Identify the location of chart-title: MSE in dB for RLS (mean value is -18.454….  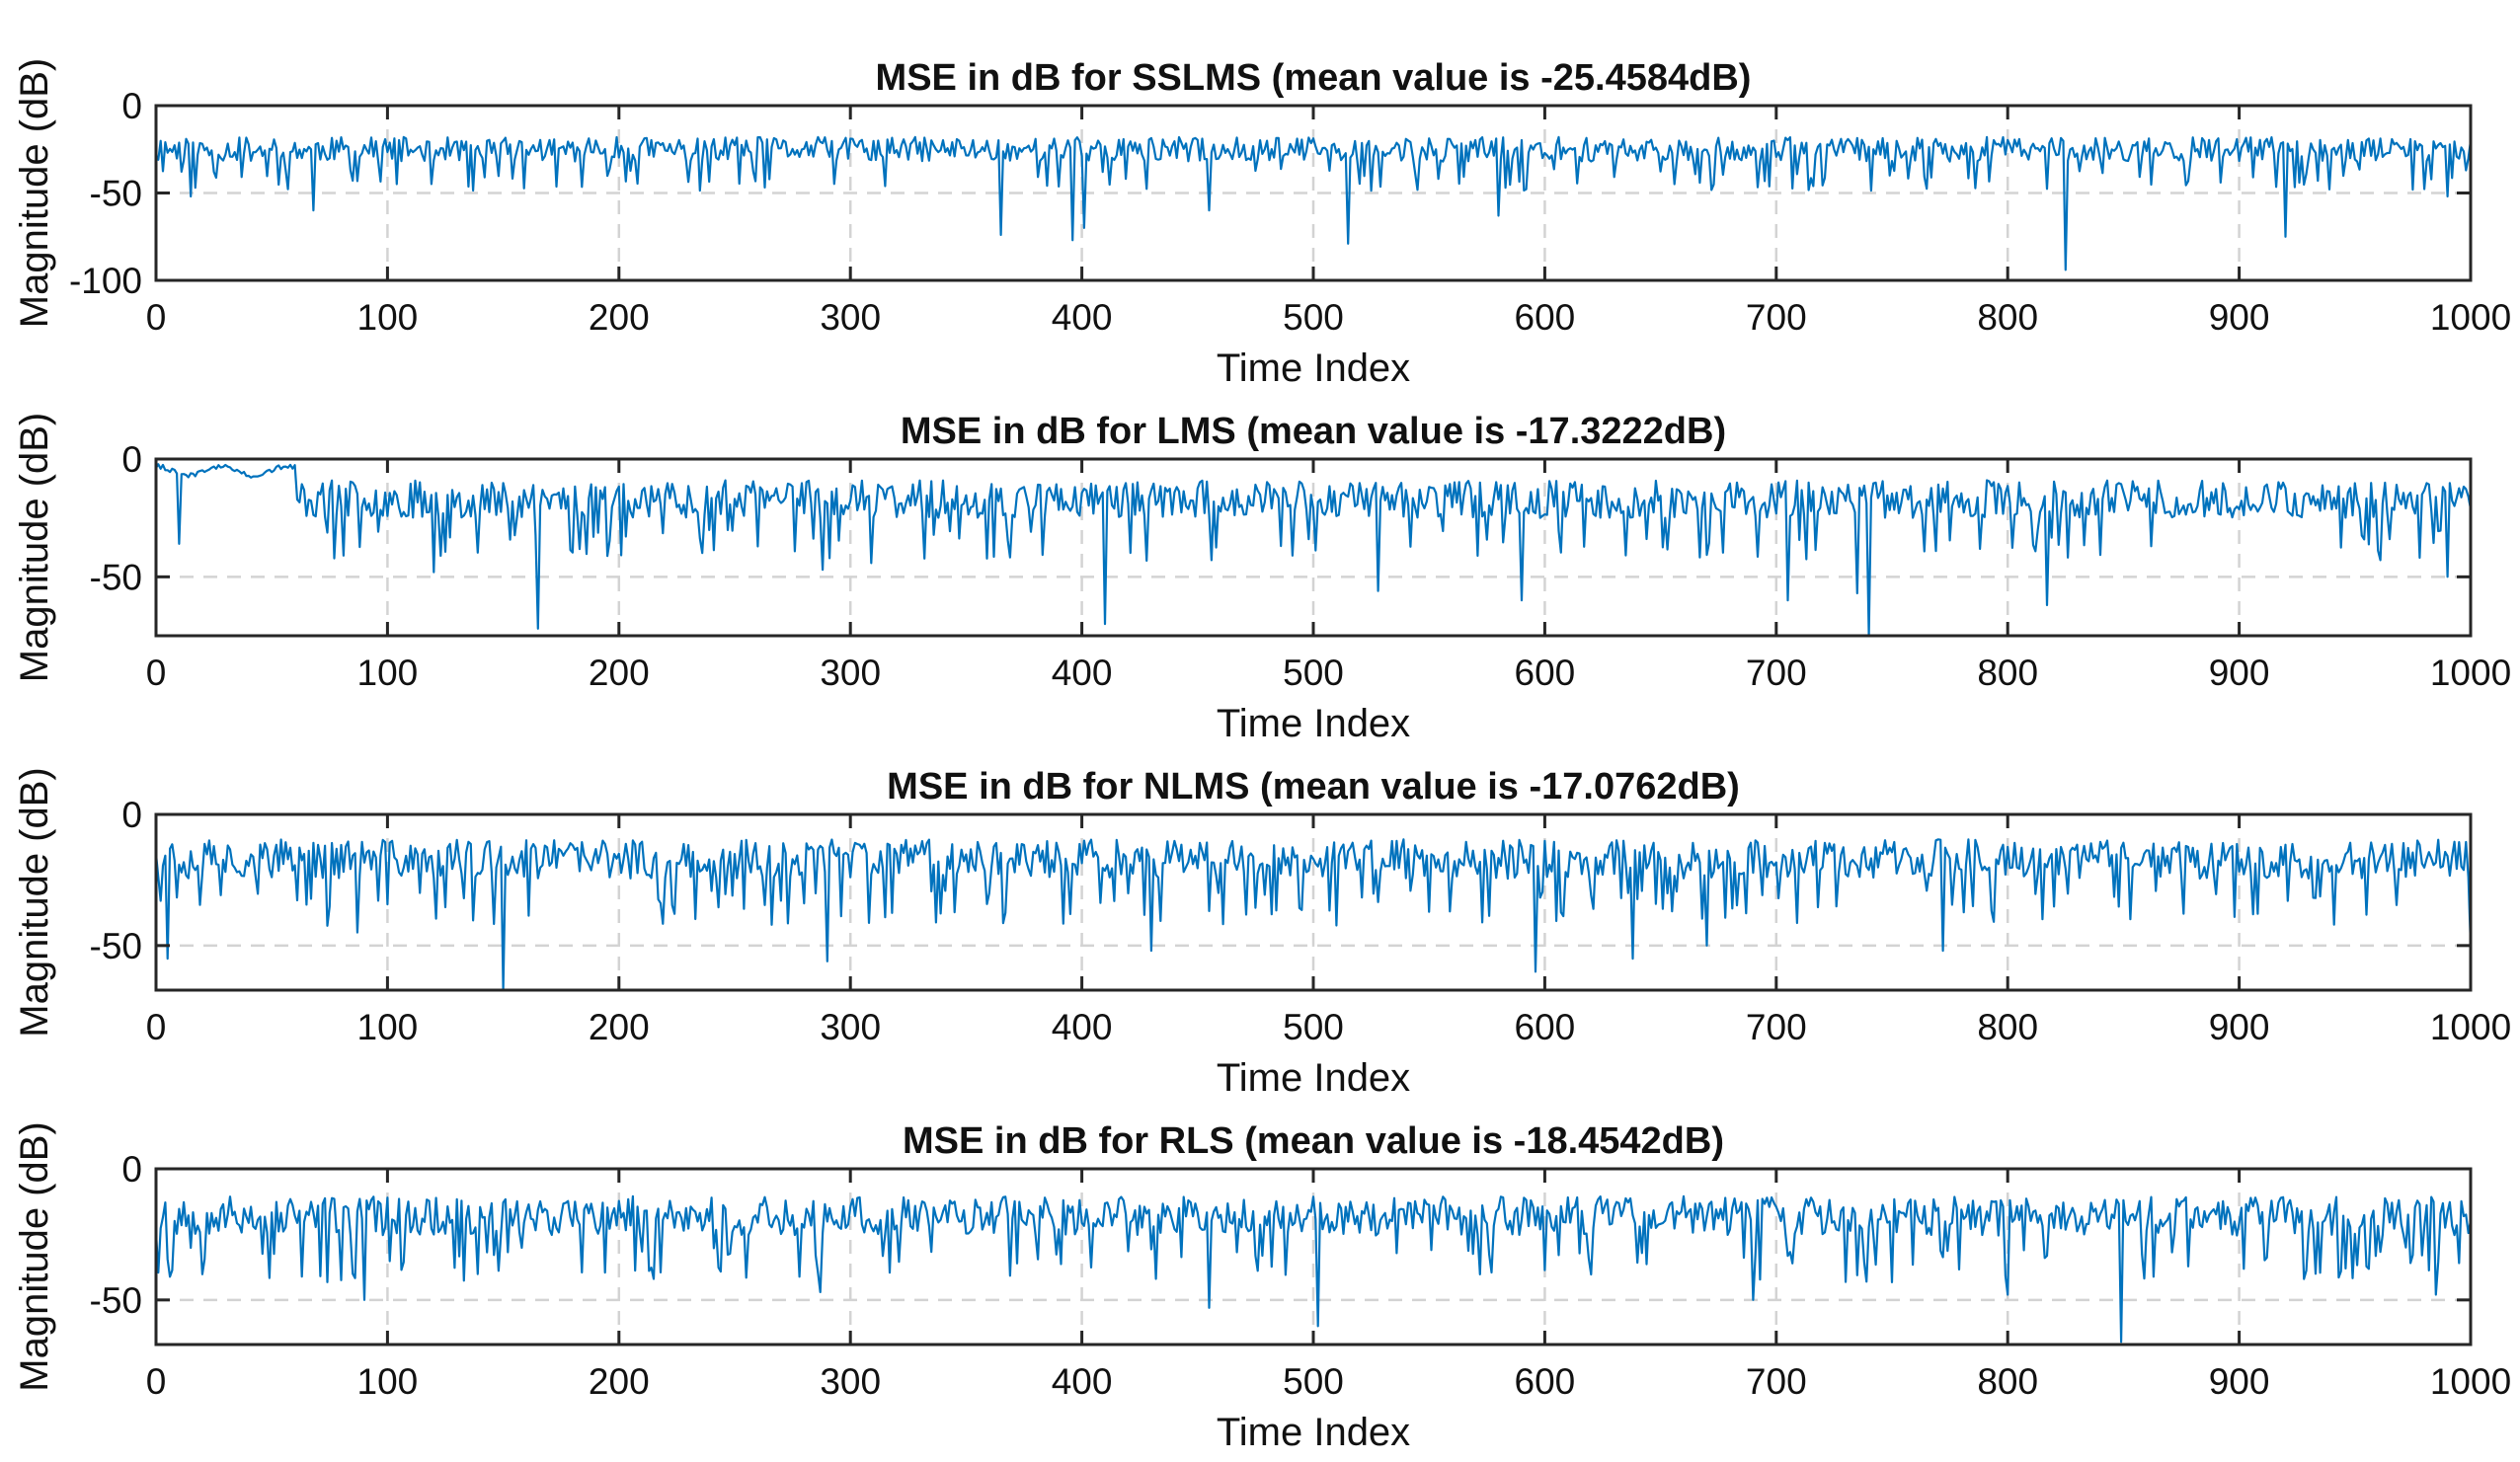
(1313, 1141).